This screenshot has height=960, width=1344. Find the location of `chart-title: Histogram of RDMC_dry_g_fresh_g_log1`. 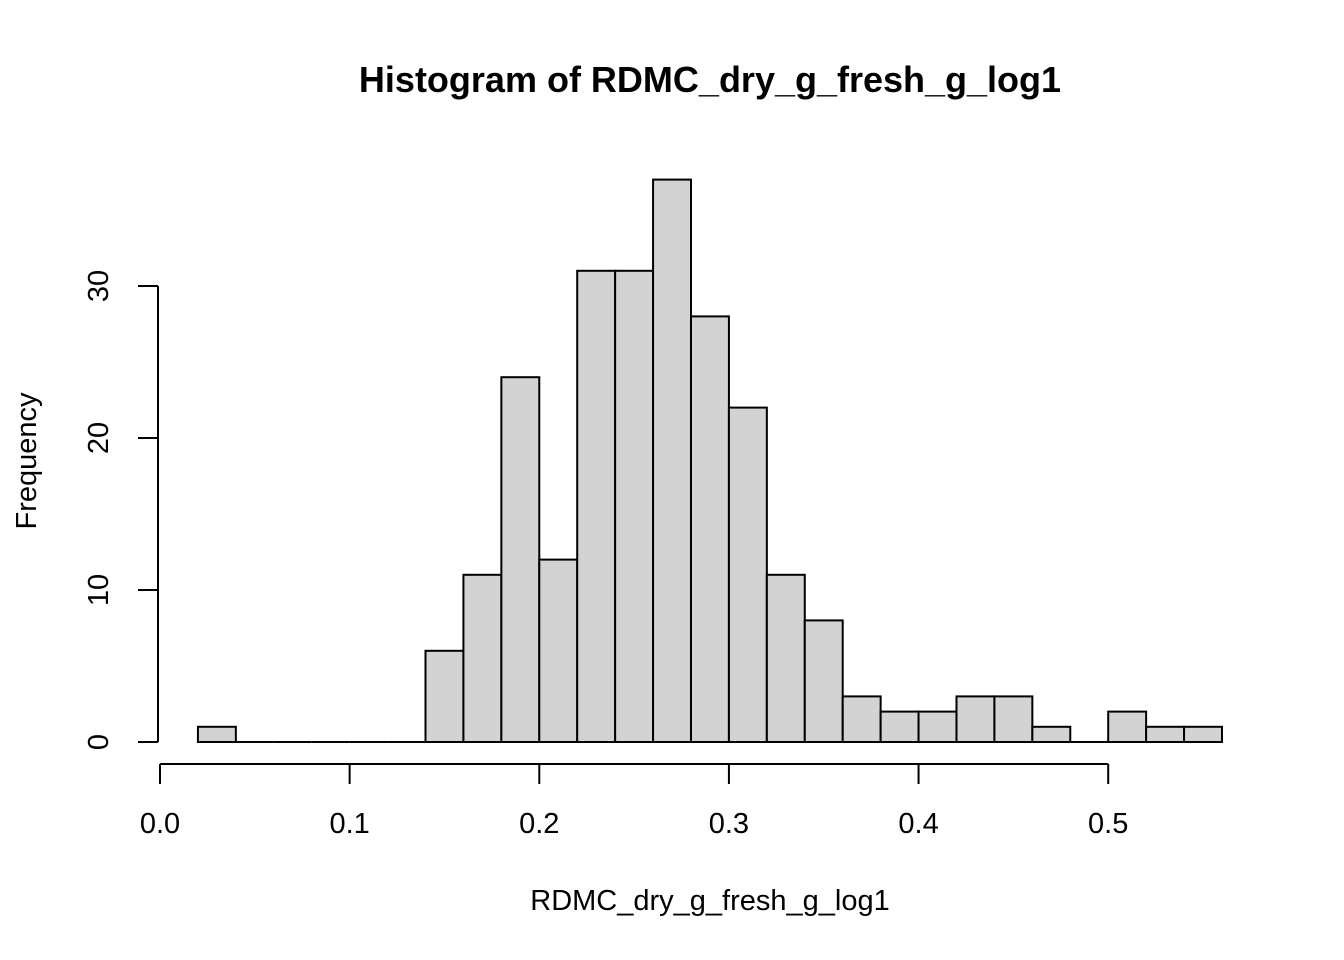

chart-title: Histogram of RDMC_dry_g_fresh_g_log1 is located at coordinates (710, 79).